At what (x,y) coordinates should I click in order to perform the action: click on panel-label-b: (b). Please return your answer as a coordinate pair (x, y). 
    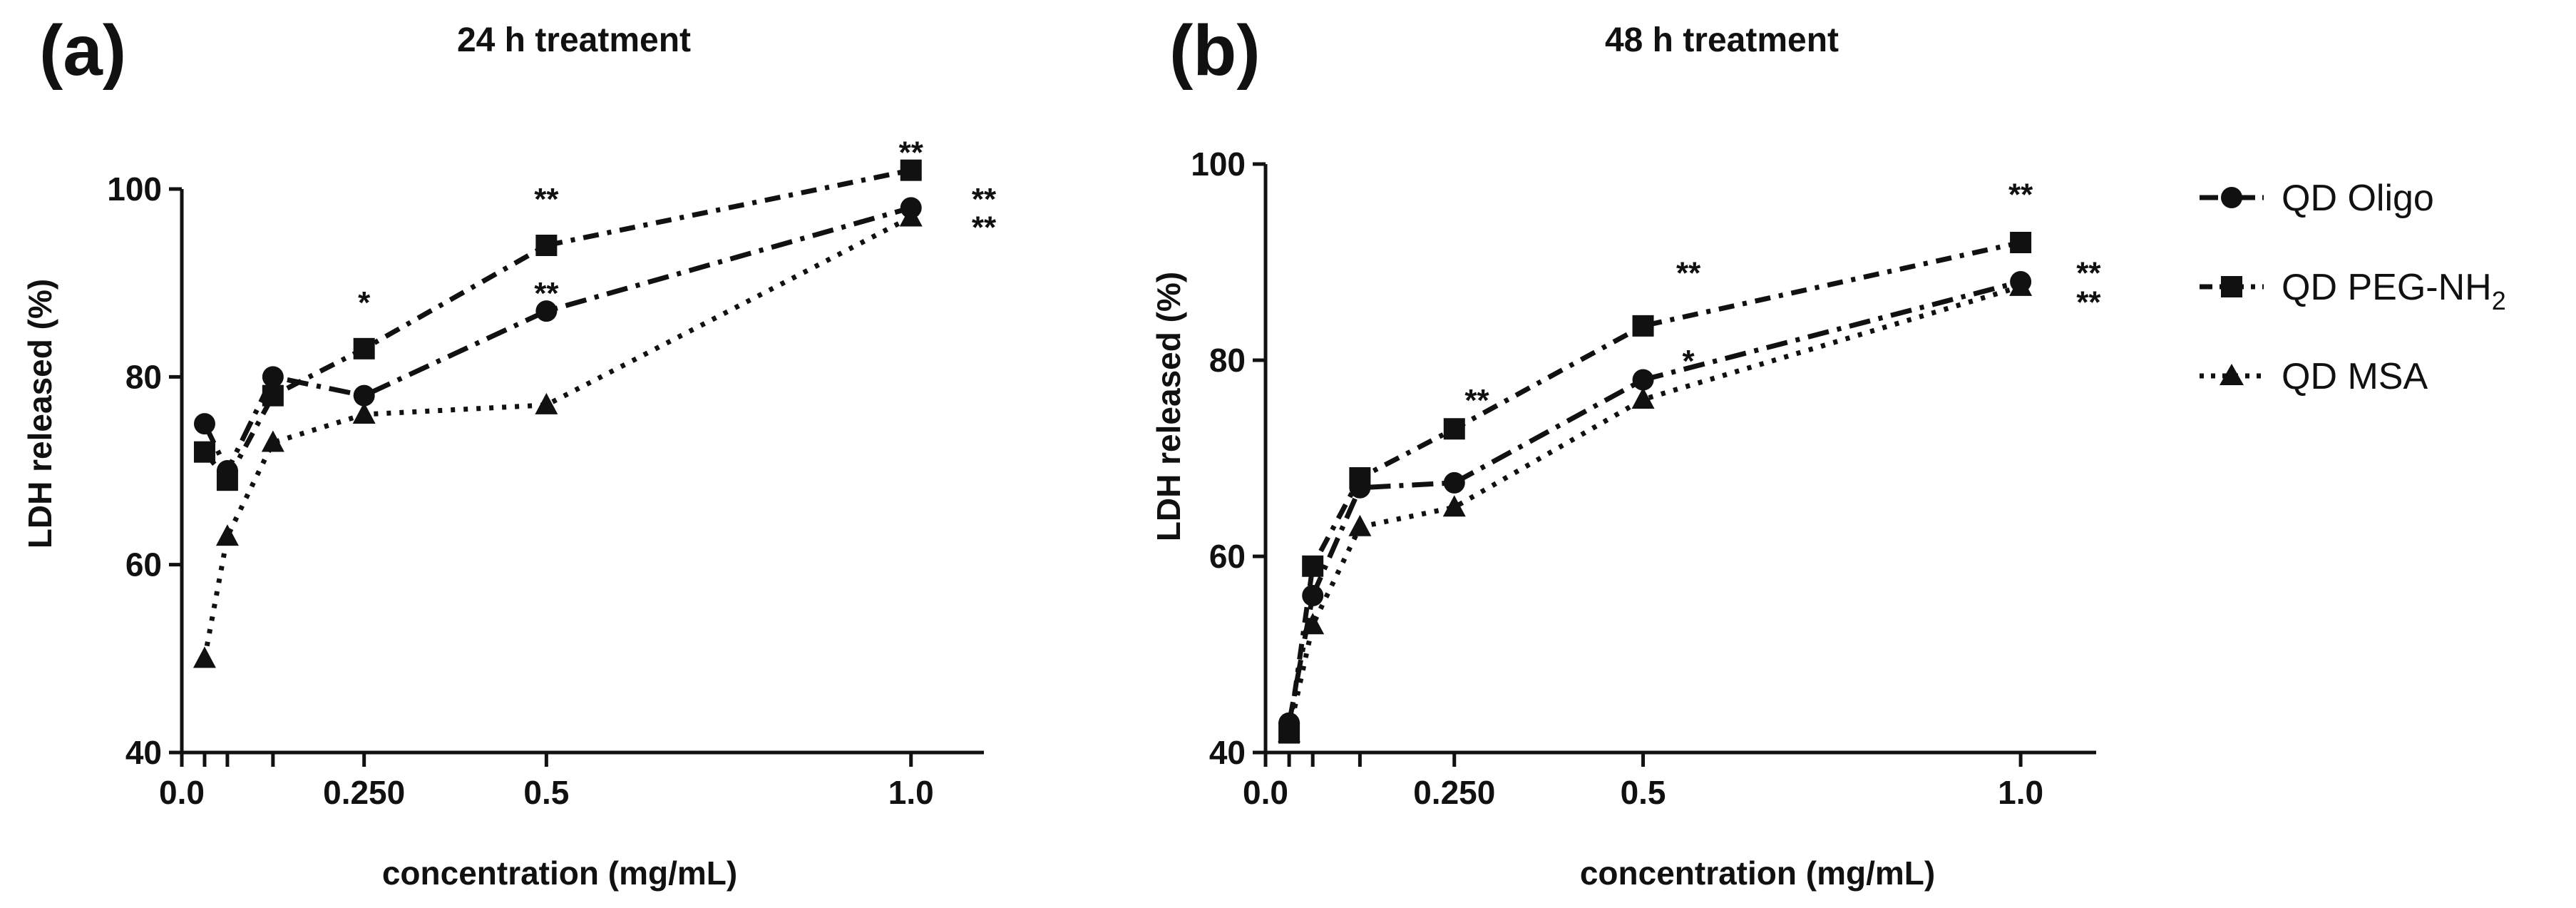
    Looking at the image, I should click on (1215, 51).